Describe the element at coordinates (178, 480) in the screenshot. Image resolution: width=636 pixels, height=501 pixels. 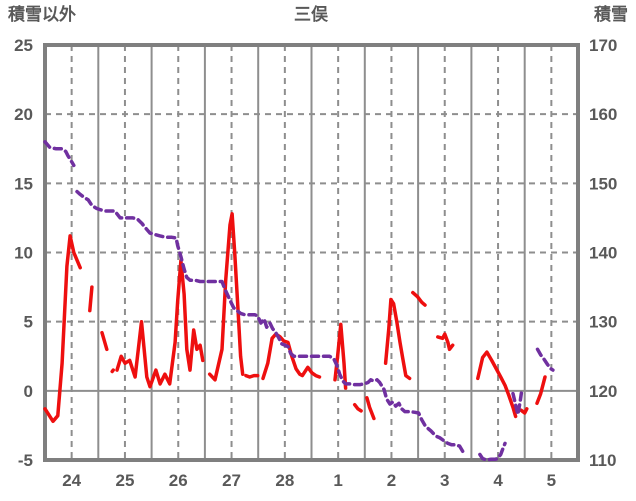
I see `x-axis-tick-label: 26` at that location.